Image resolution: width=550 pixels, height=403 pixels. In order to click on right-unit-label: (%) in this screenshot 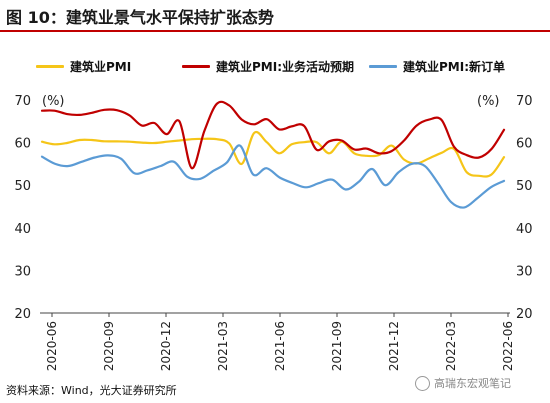, I will do `click(488, 101)`.